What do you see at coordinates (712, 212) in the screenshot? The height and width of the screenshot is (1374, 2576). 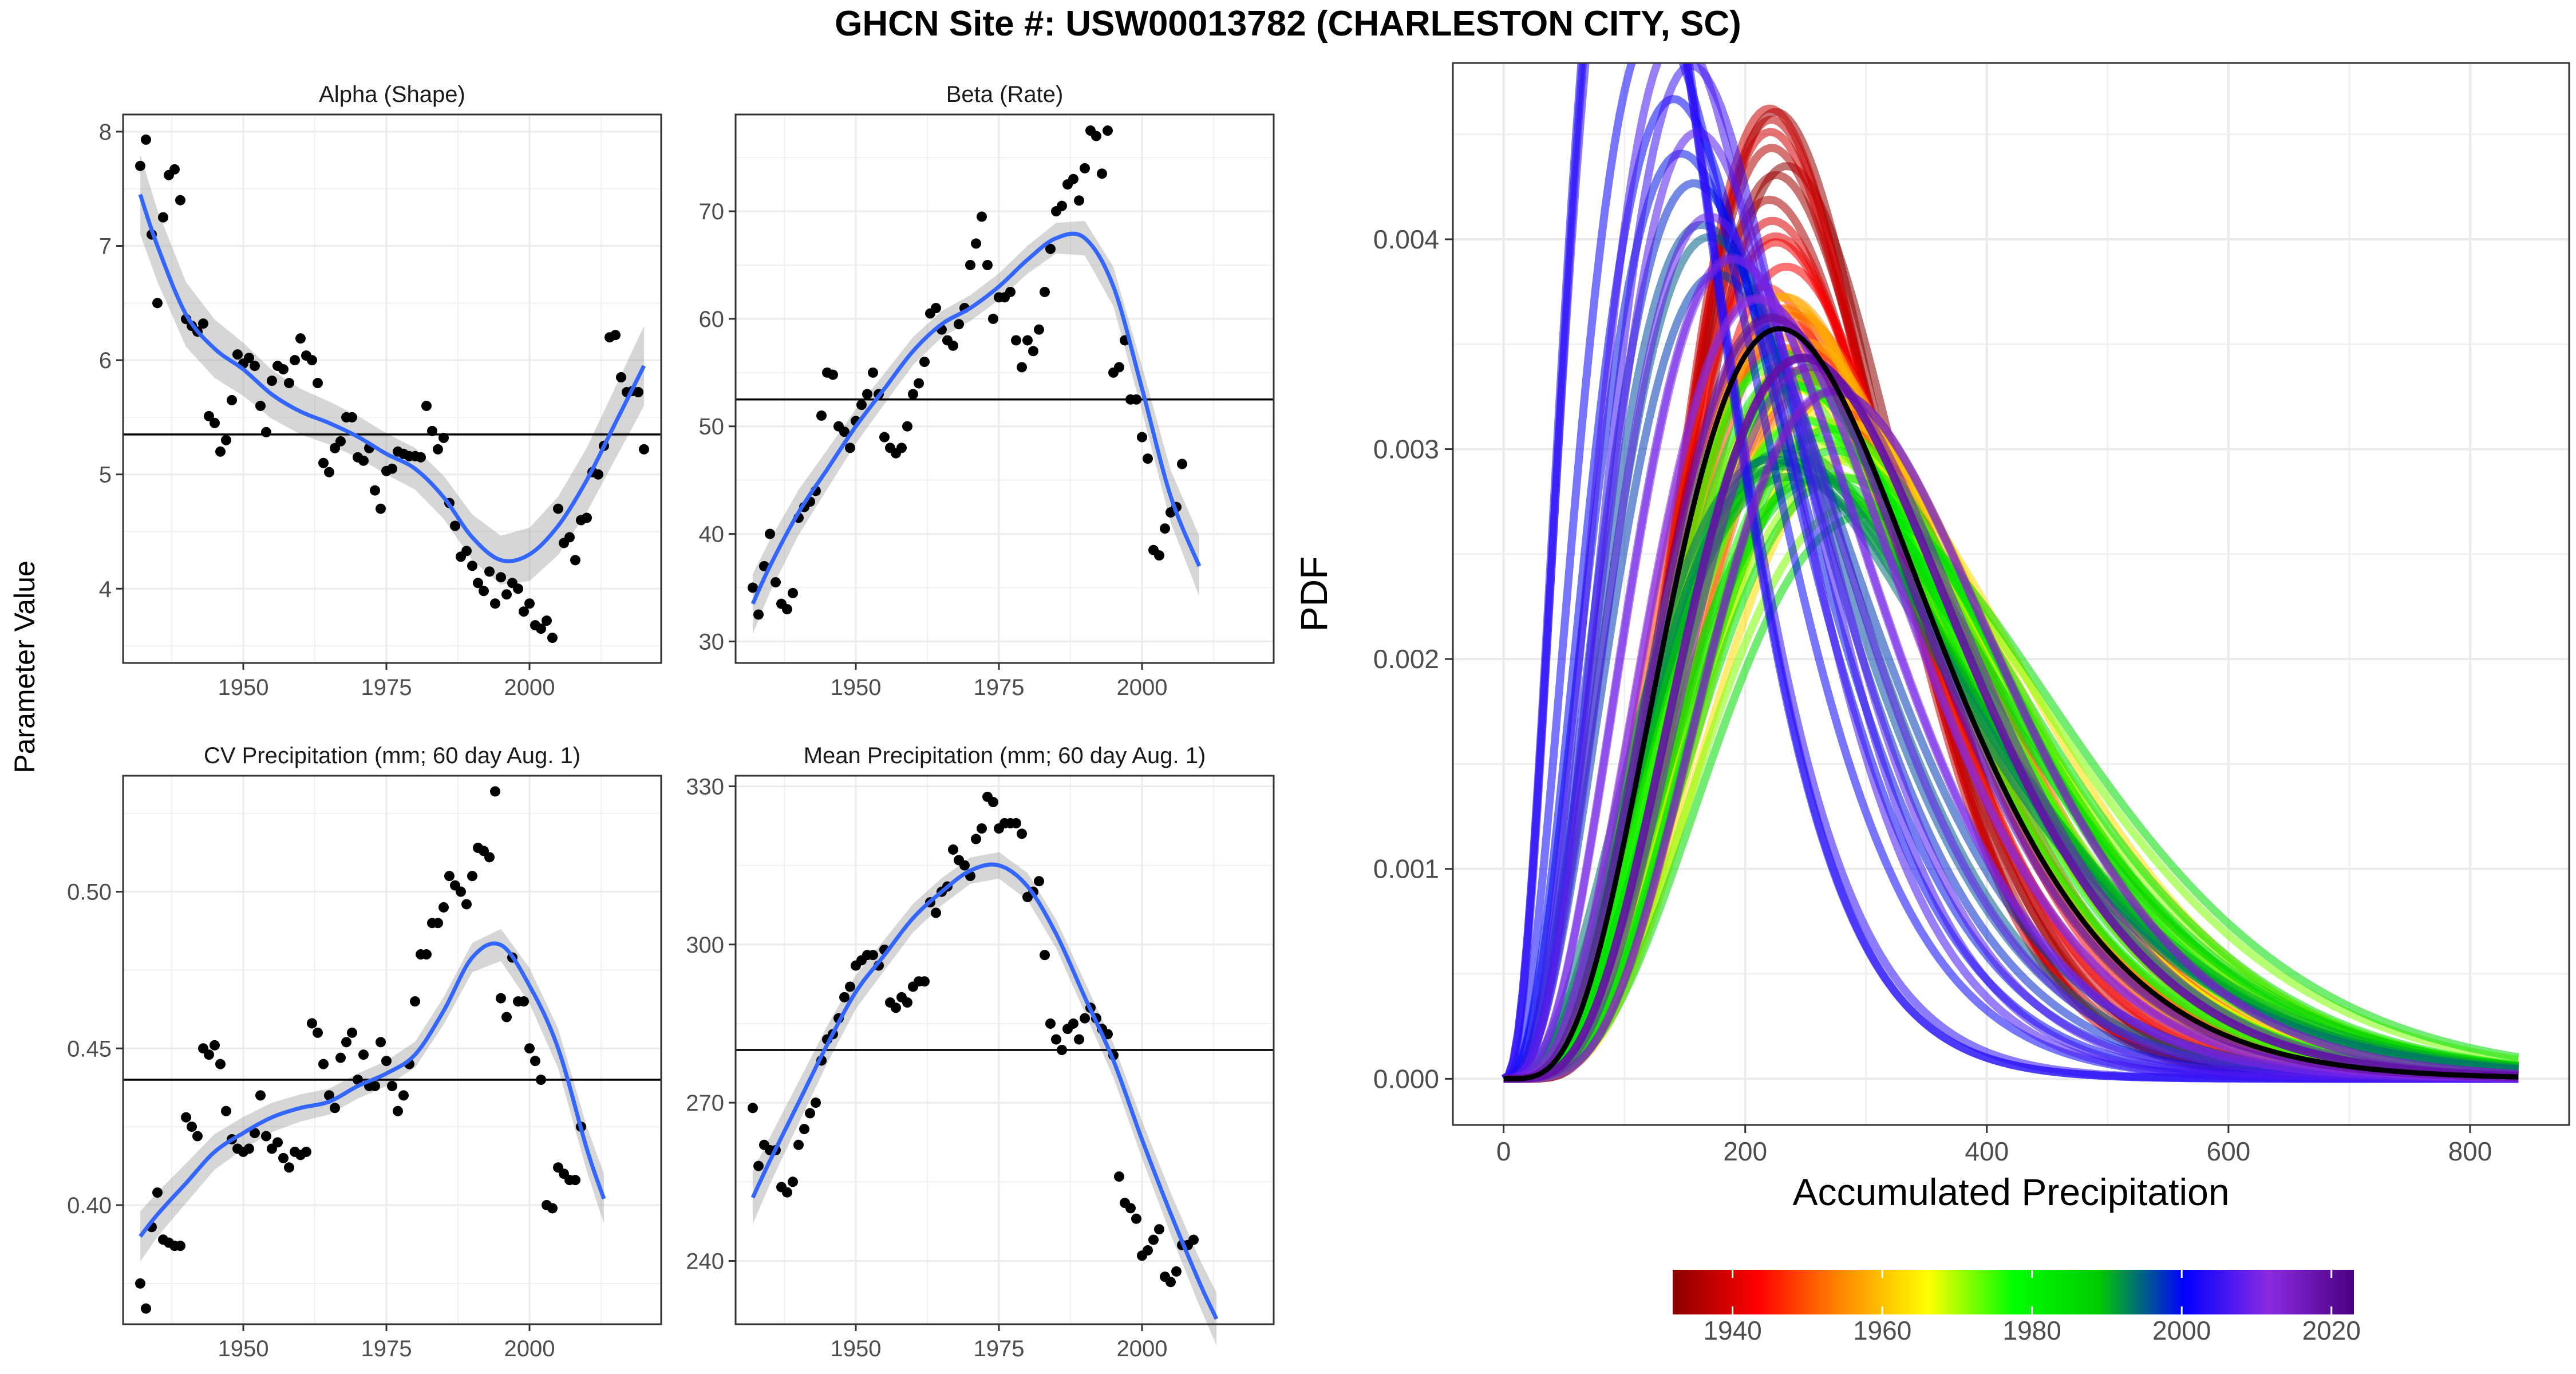 I see `y-tick-label: 70` at bounding box center [712, 212].